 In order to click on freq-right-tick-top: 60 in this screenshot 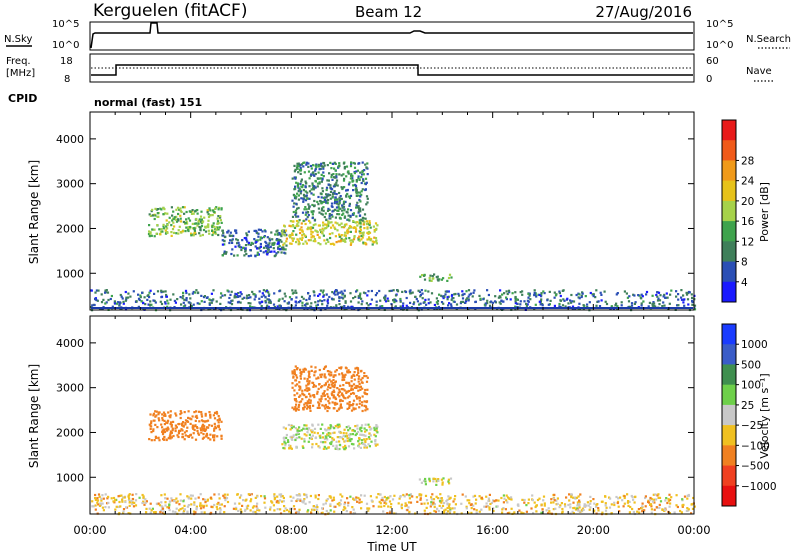, I will do `click(712, 61)`.